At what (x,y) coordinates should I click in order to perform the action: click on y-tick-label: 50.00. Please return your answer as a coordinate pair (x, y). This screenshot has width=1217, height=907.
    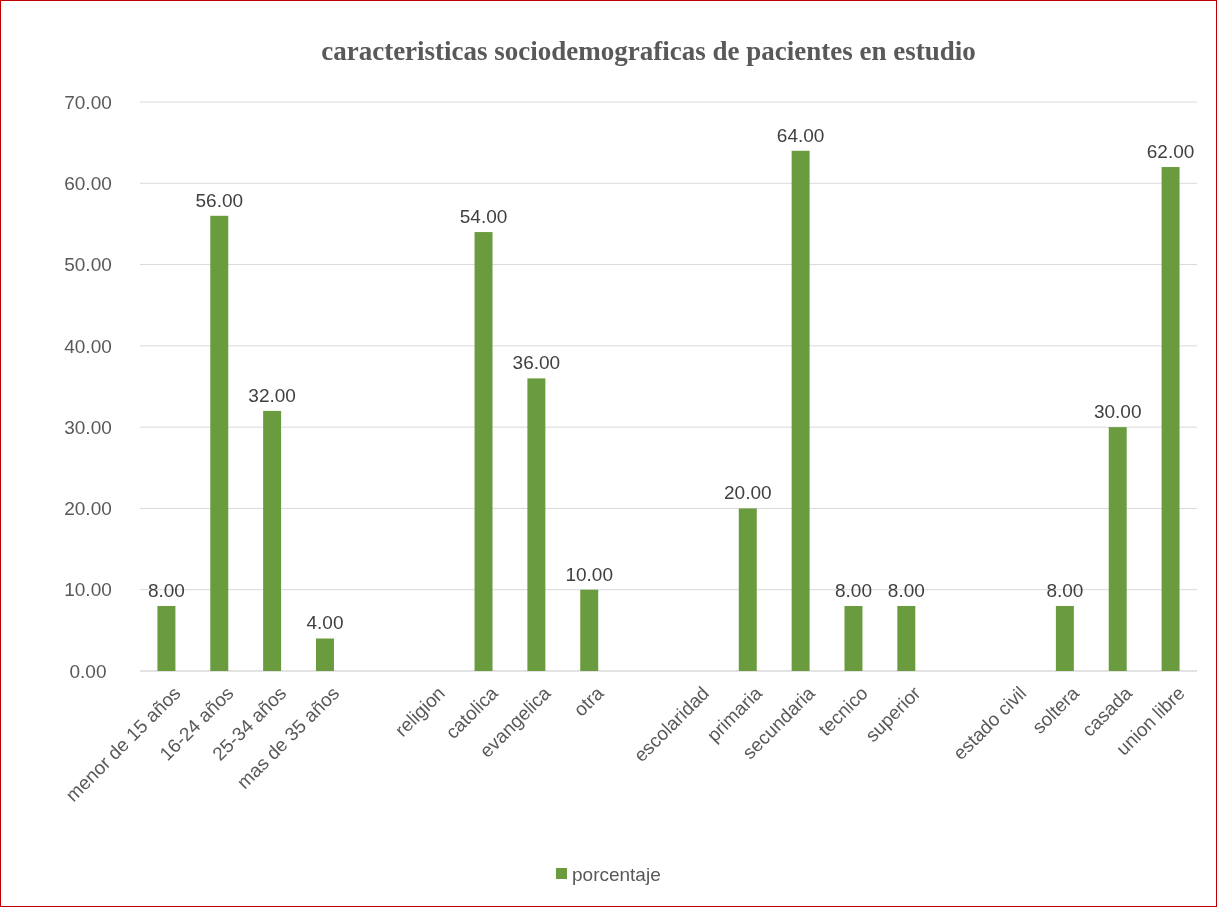
    Looking at the image, I should click on (88, 265).